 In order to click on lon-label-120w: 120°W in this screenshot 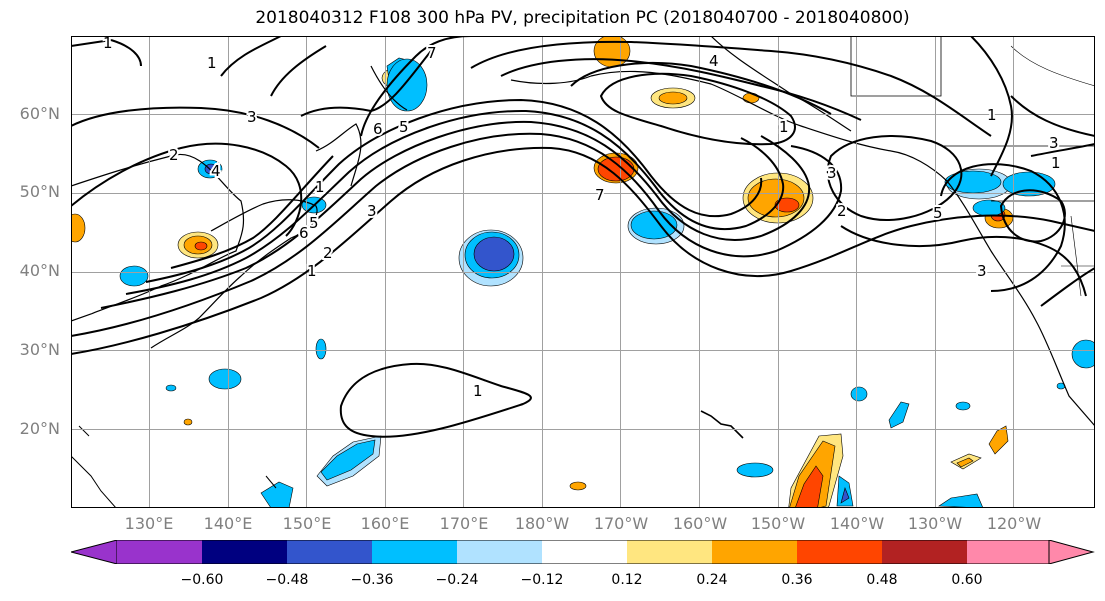, I will do `click(1014, 523)`.